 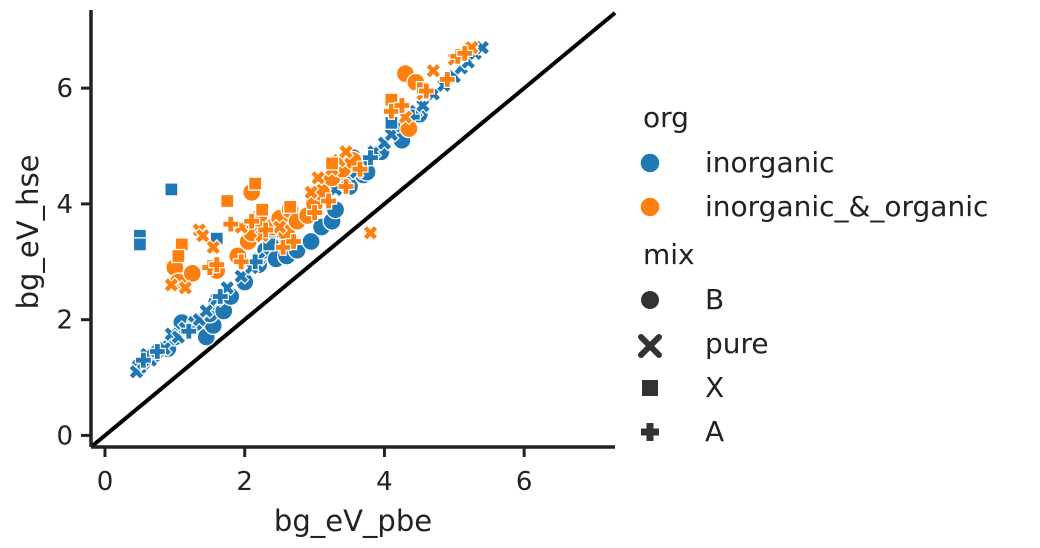 I want to click on legend-item-b: B, so click(x=682, y=299).